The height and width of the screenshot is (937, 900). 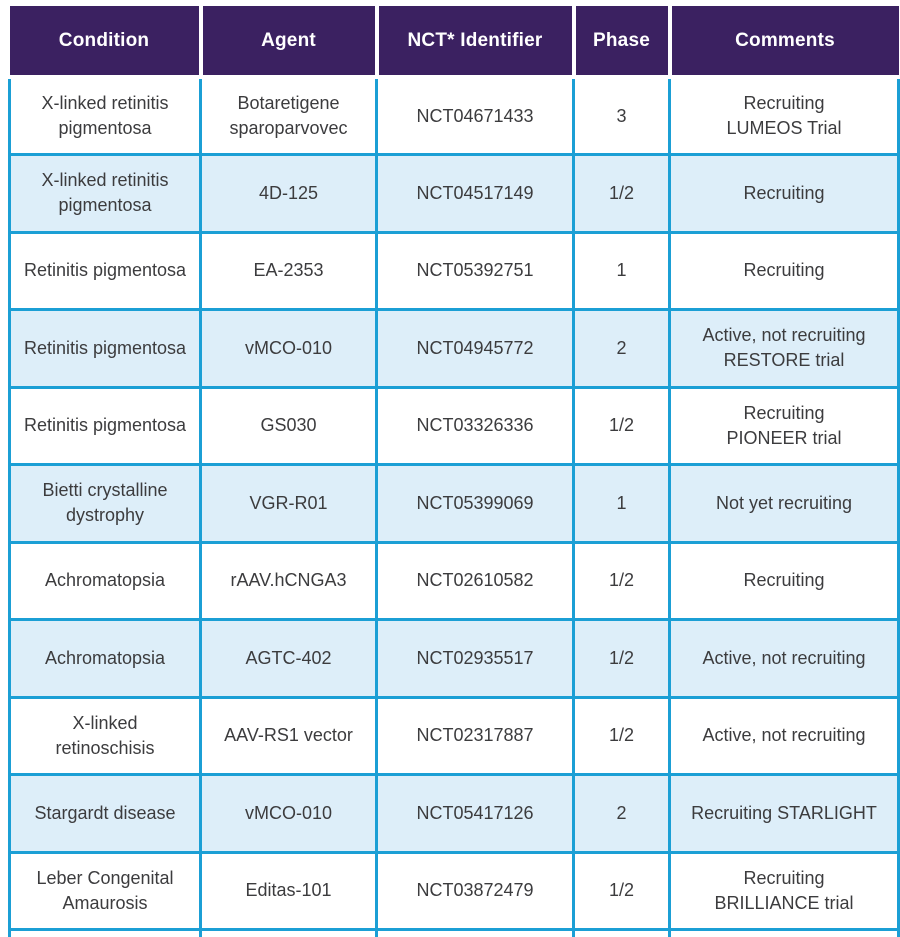 What do you see at coordinates (288, 270) in the screenshot?
I see `cell-agent: EA-2353` at bounding box center [288, 270].